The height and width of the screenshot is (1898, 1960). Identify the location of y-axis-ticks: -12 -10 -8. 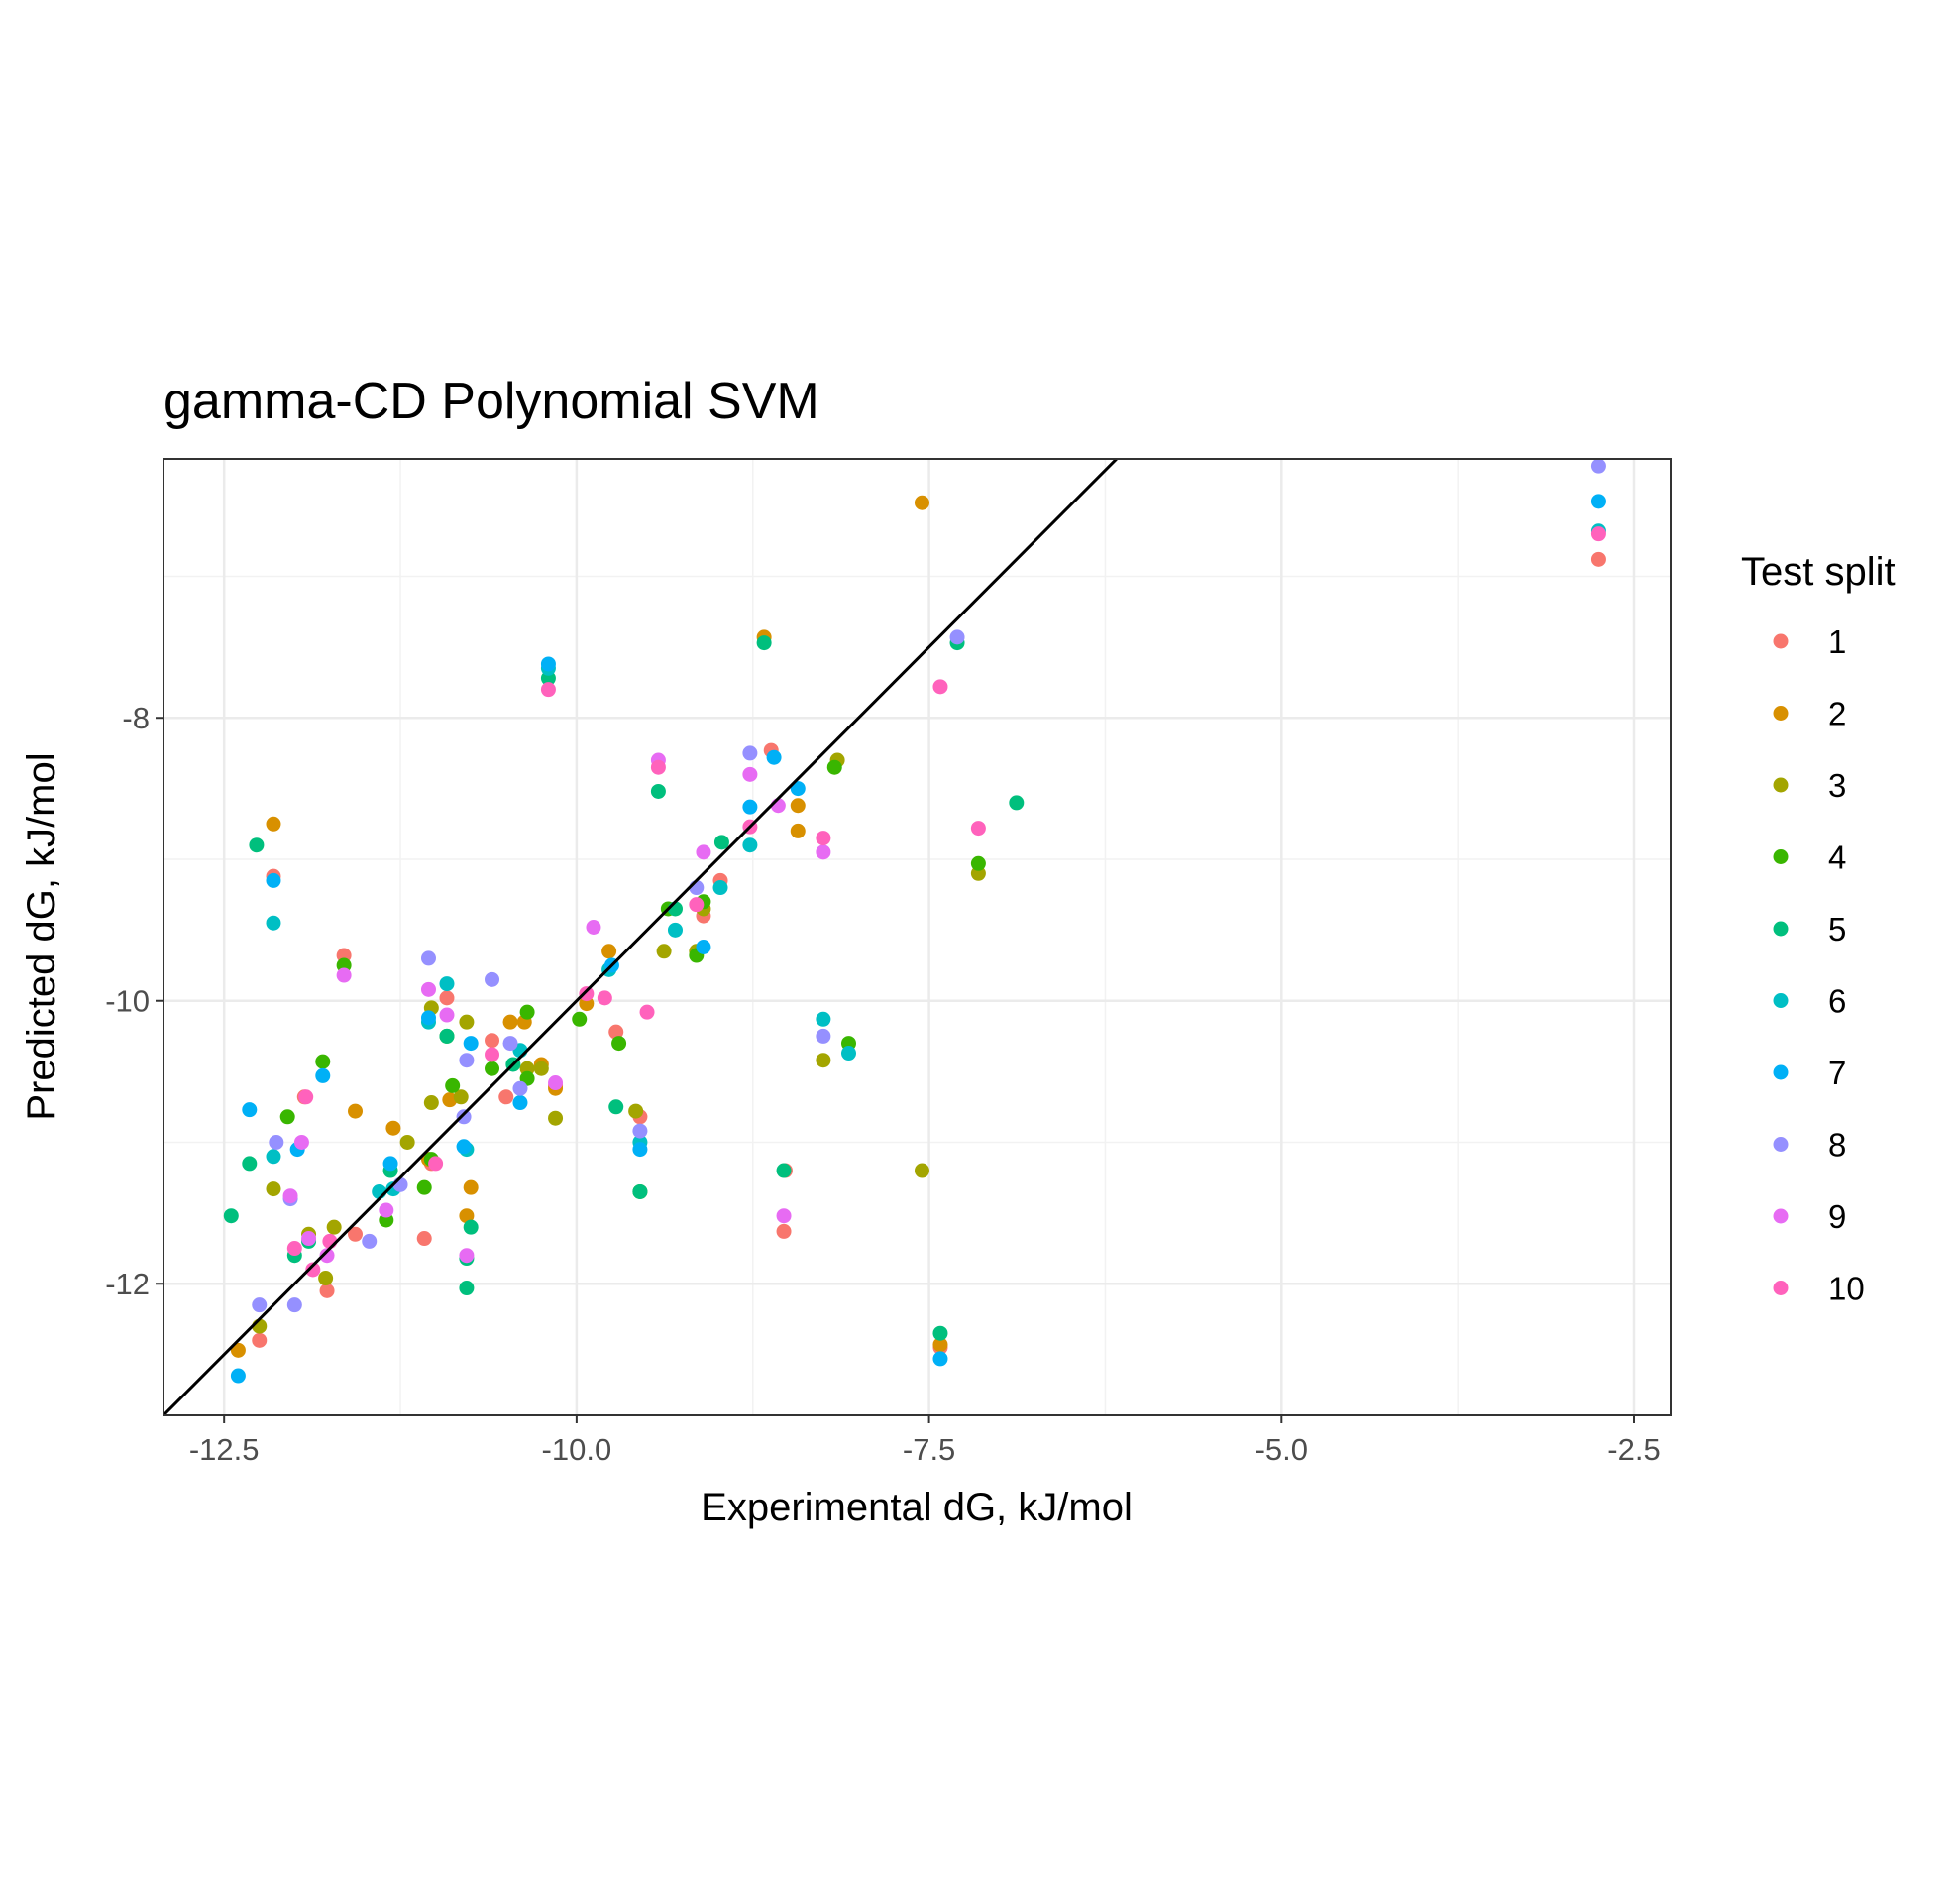
(134, 1001).